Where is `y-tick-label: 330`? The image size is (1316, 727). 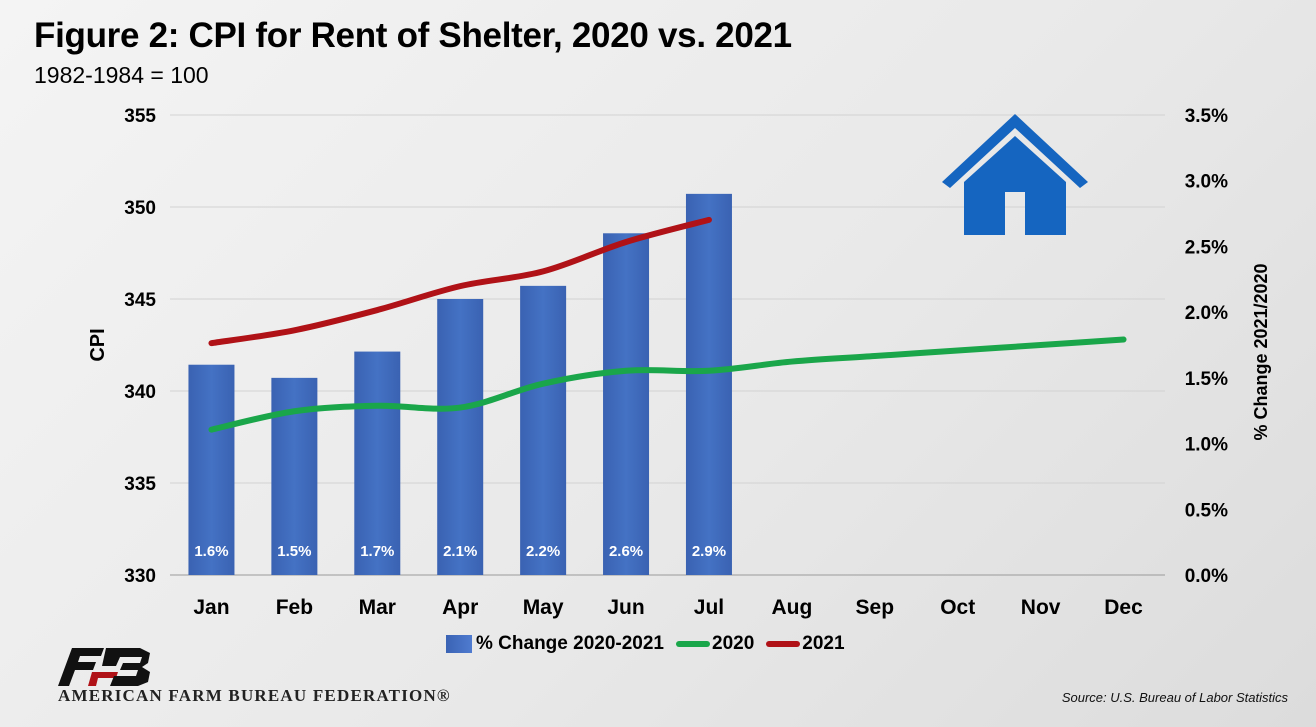 y-tick-label: 330 is located at coordinates (140, 576).